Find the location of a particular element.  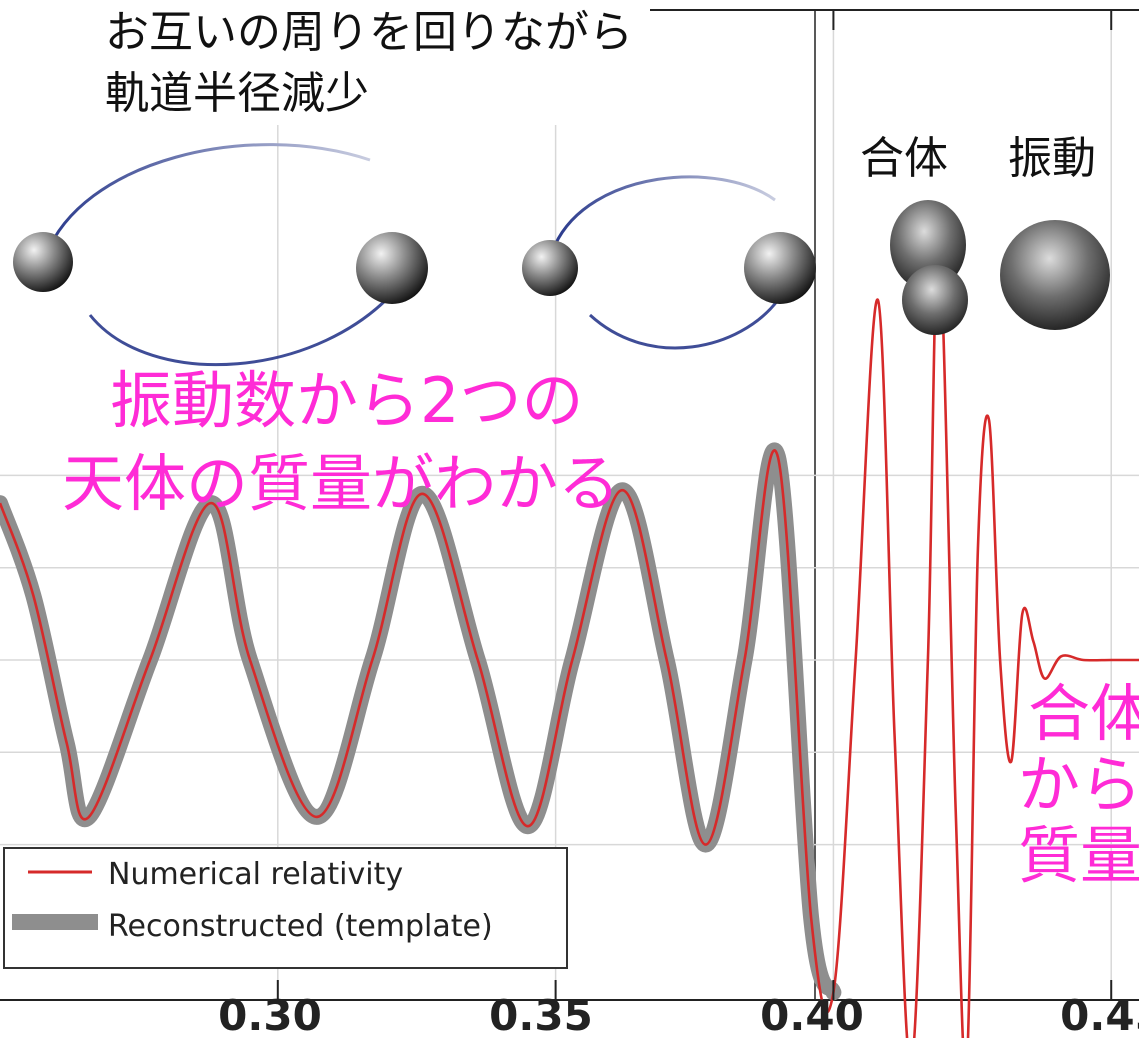

legend-swatch-reconstructed is located at coordinates (55, 922).